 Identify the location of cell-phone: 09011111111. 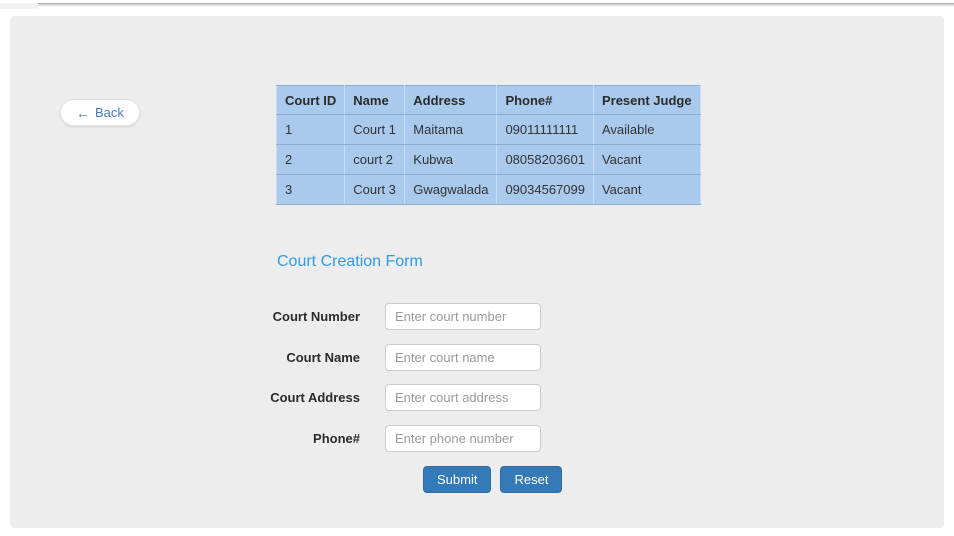
(545, 129).